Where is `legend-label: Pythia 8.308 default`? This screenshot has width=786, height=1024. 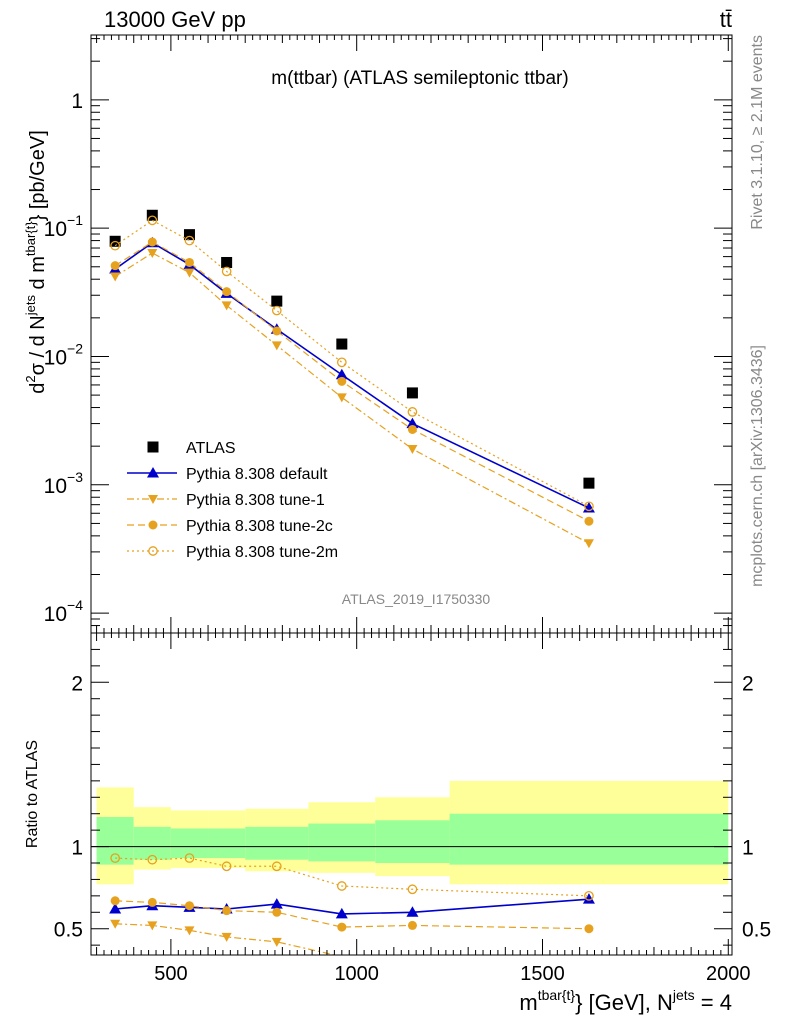 legend-label: Pythia 8.308 default is located at coordinates (257, 474).